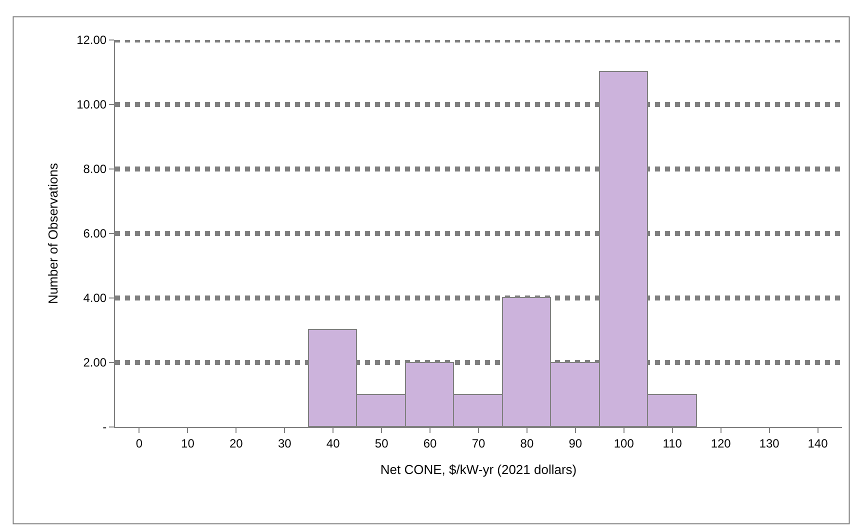 The image size is (857, 527). I want to click on x-tick-label: 10, so click(188, 443).